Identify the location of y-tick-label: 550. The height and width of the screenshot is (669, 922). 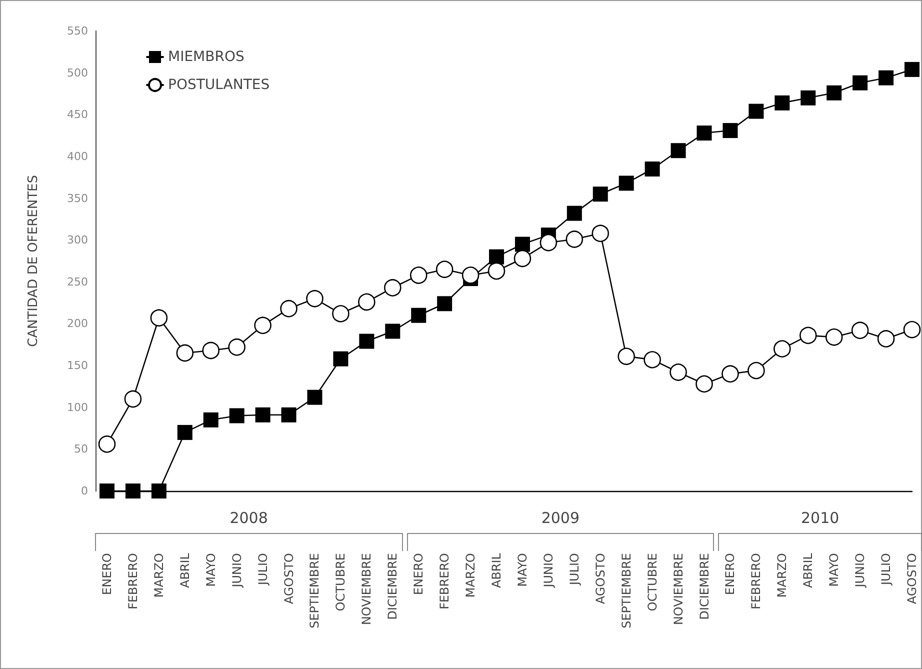
(77, 31).